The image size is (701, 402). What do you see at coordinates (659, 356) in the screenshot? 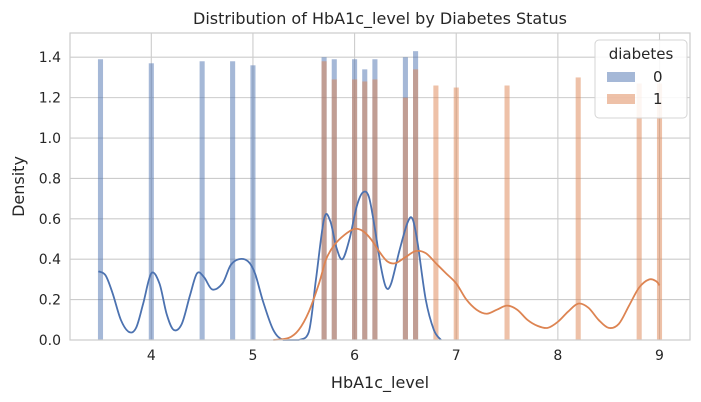
I see `x-tick-label: 9` at bounding box center [659, 356].